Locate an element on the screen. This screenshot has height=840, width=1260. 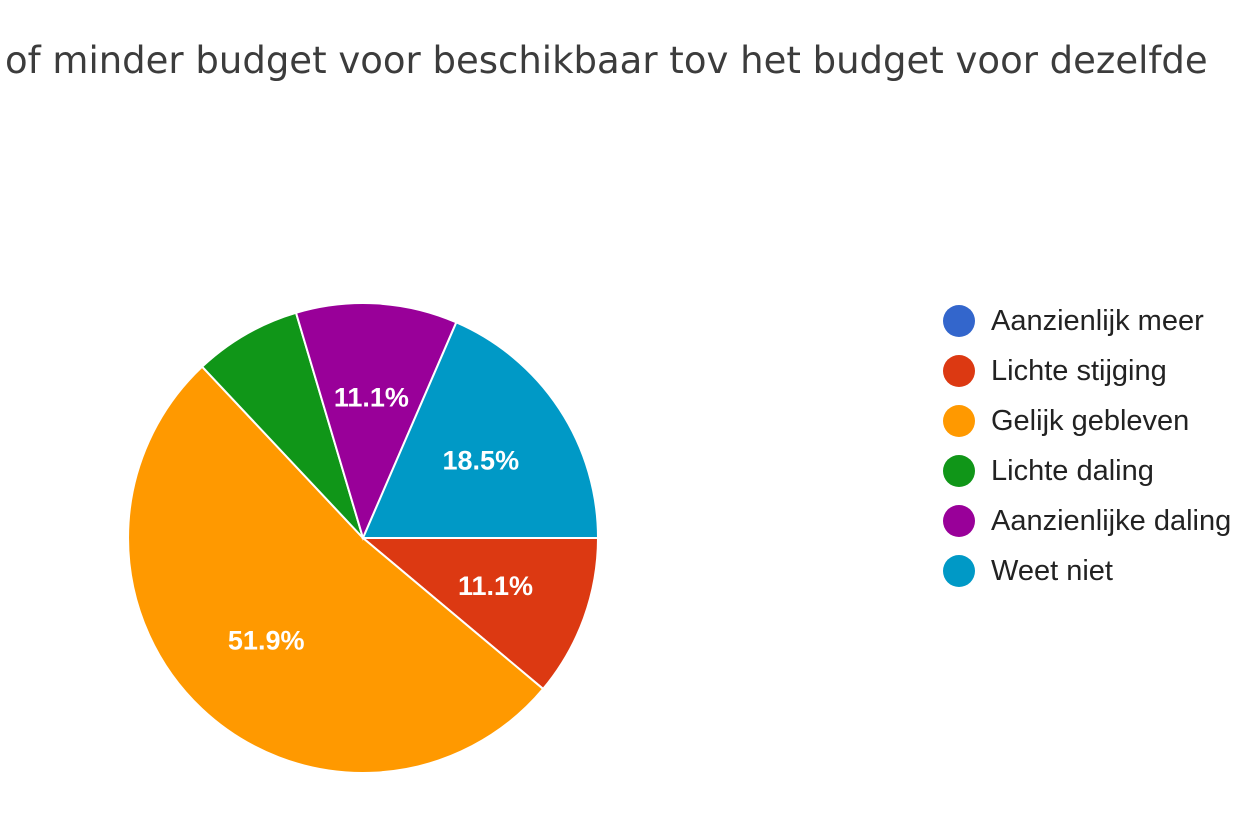
legend-item-weet-niet: Weet niet is located at coordinates (1101, 571).